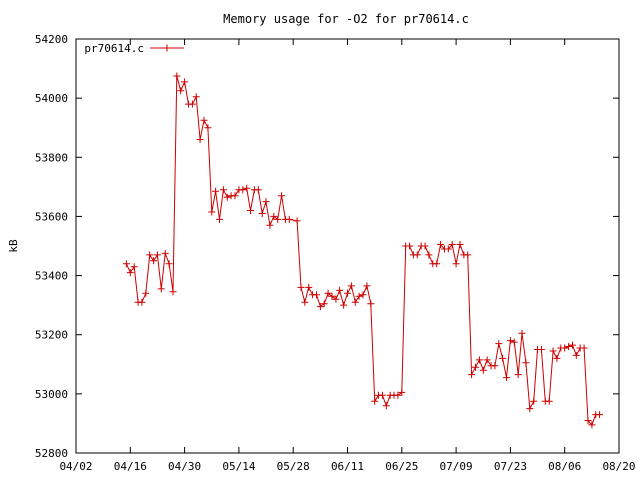 This screenshot has height=480, width=640. Describe the element at coordinates (51, 216) in the screenshot. I see `y-tick-label: 53600` at that location.